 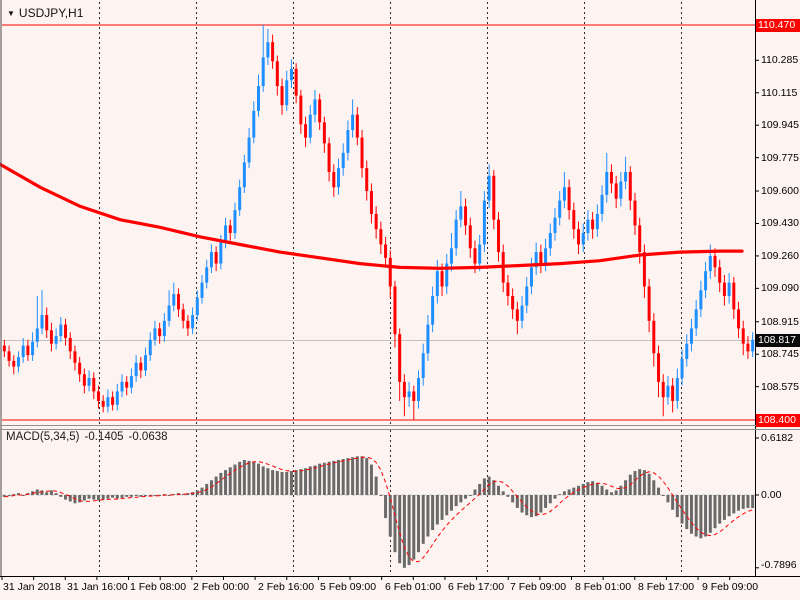 I want to click on time-tick-label: 31 Jan 16:00, so click(x=97, y=587).